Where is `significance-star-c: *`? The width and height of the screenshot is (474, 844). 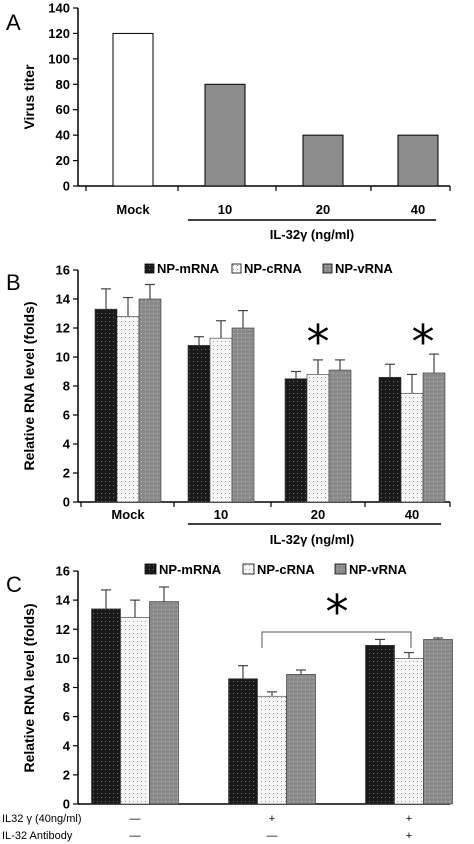 significance-star-c: * is located at coordinates (337, 612).